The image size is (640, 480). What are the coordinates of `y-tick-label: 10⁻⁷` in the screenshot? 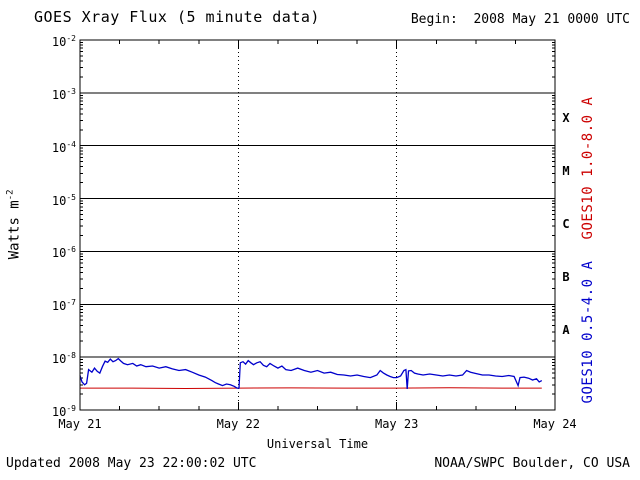 It's located at (63, 306).